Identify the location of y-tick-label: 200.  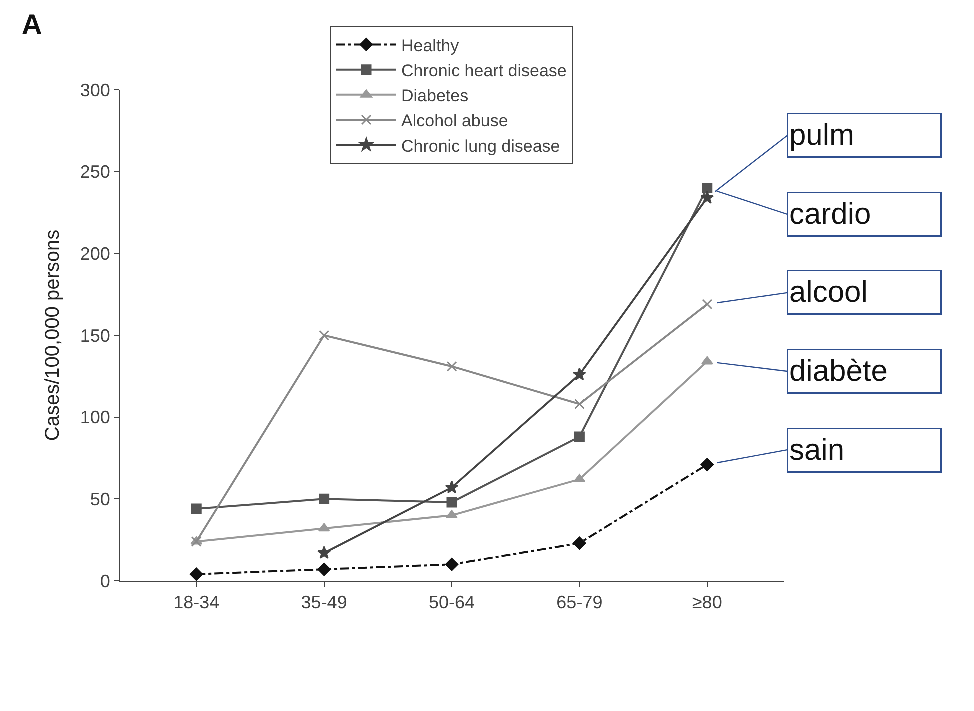
(95, 254).